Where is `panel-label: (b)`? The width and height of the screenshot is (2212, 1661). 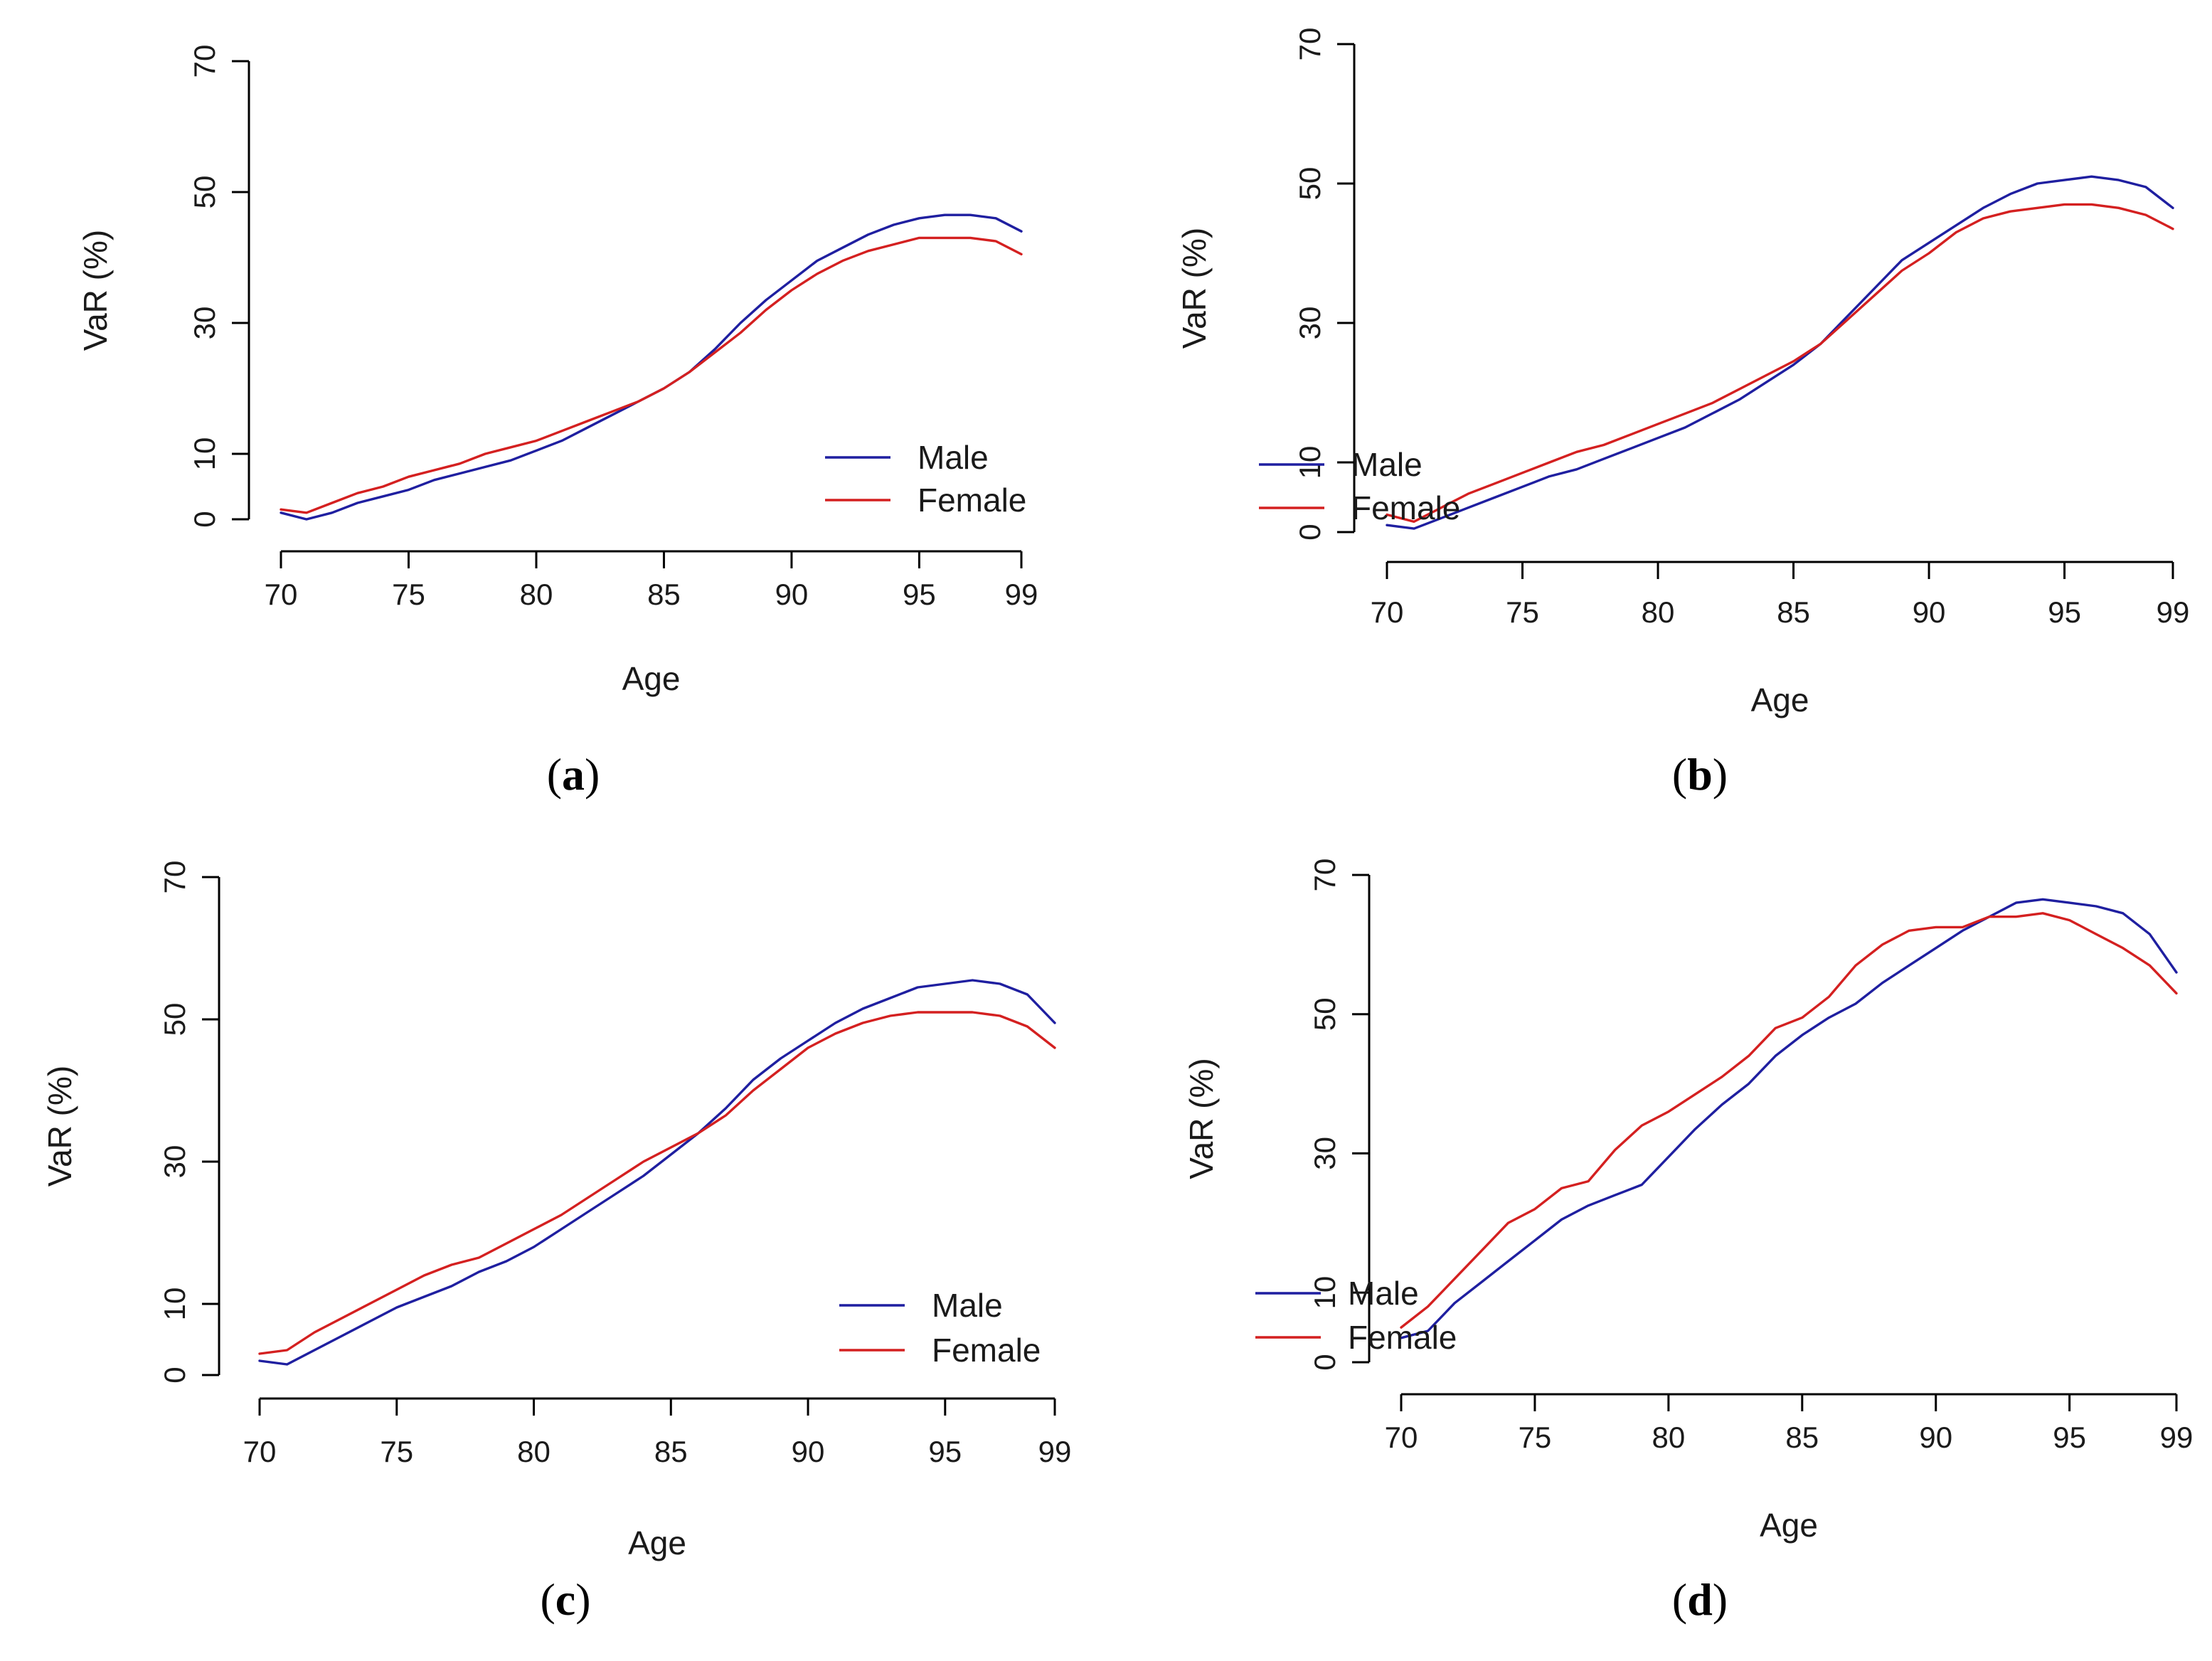
panel-label: (b) is located at coordinates (1700, 775).